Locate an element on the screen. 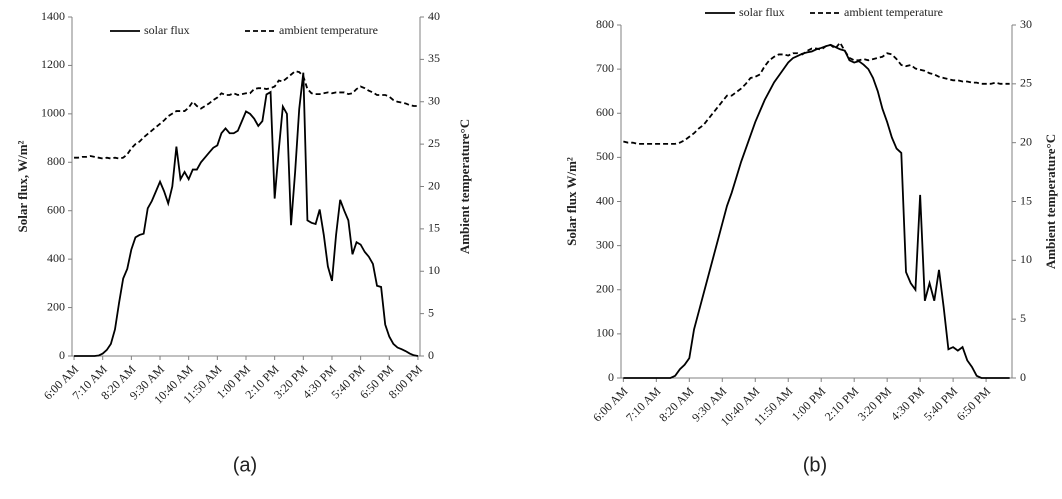 This screenshot has width=1062, height=499. x-tick-label: 6:50 PM is located at coordinates (974, 404).